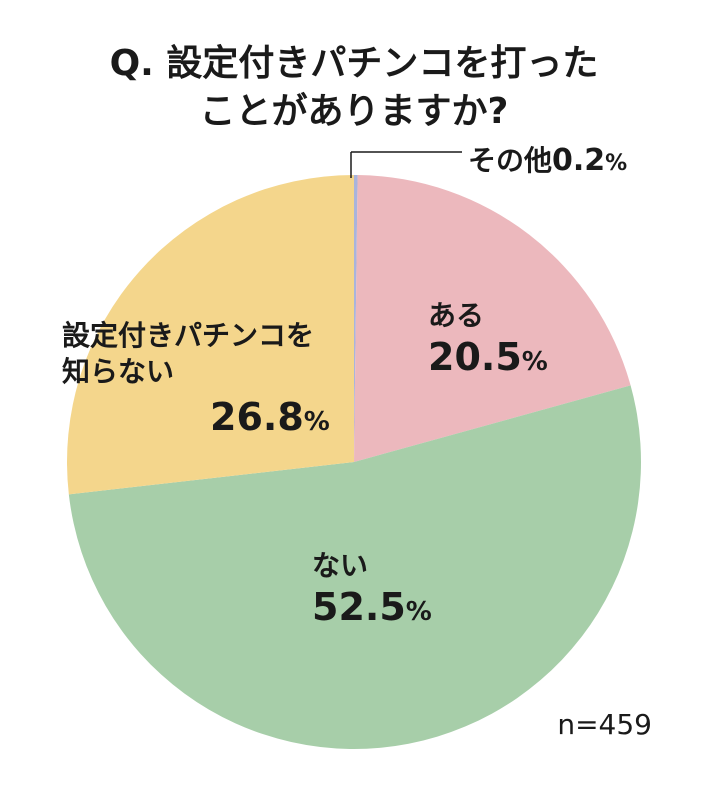 This screenshot has height=800, width=708. Describe the element at coordinates (188, 335) in the screenshot. I see `slice-label-shiranai-name-1: 設定付きパチンコを` at that location.